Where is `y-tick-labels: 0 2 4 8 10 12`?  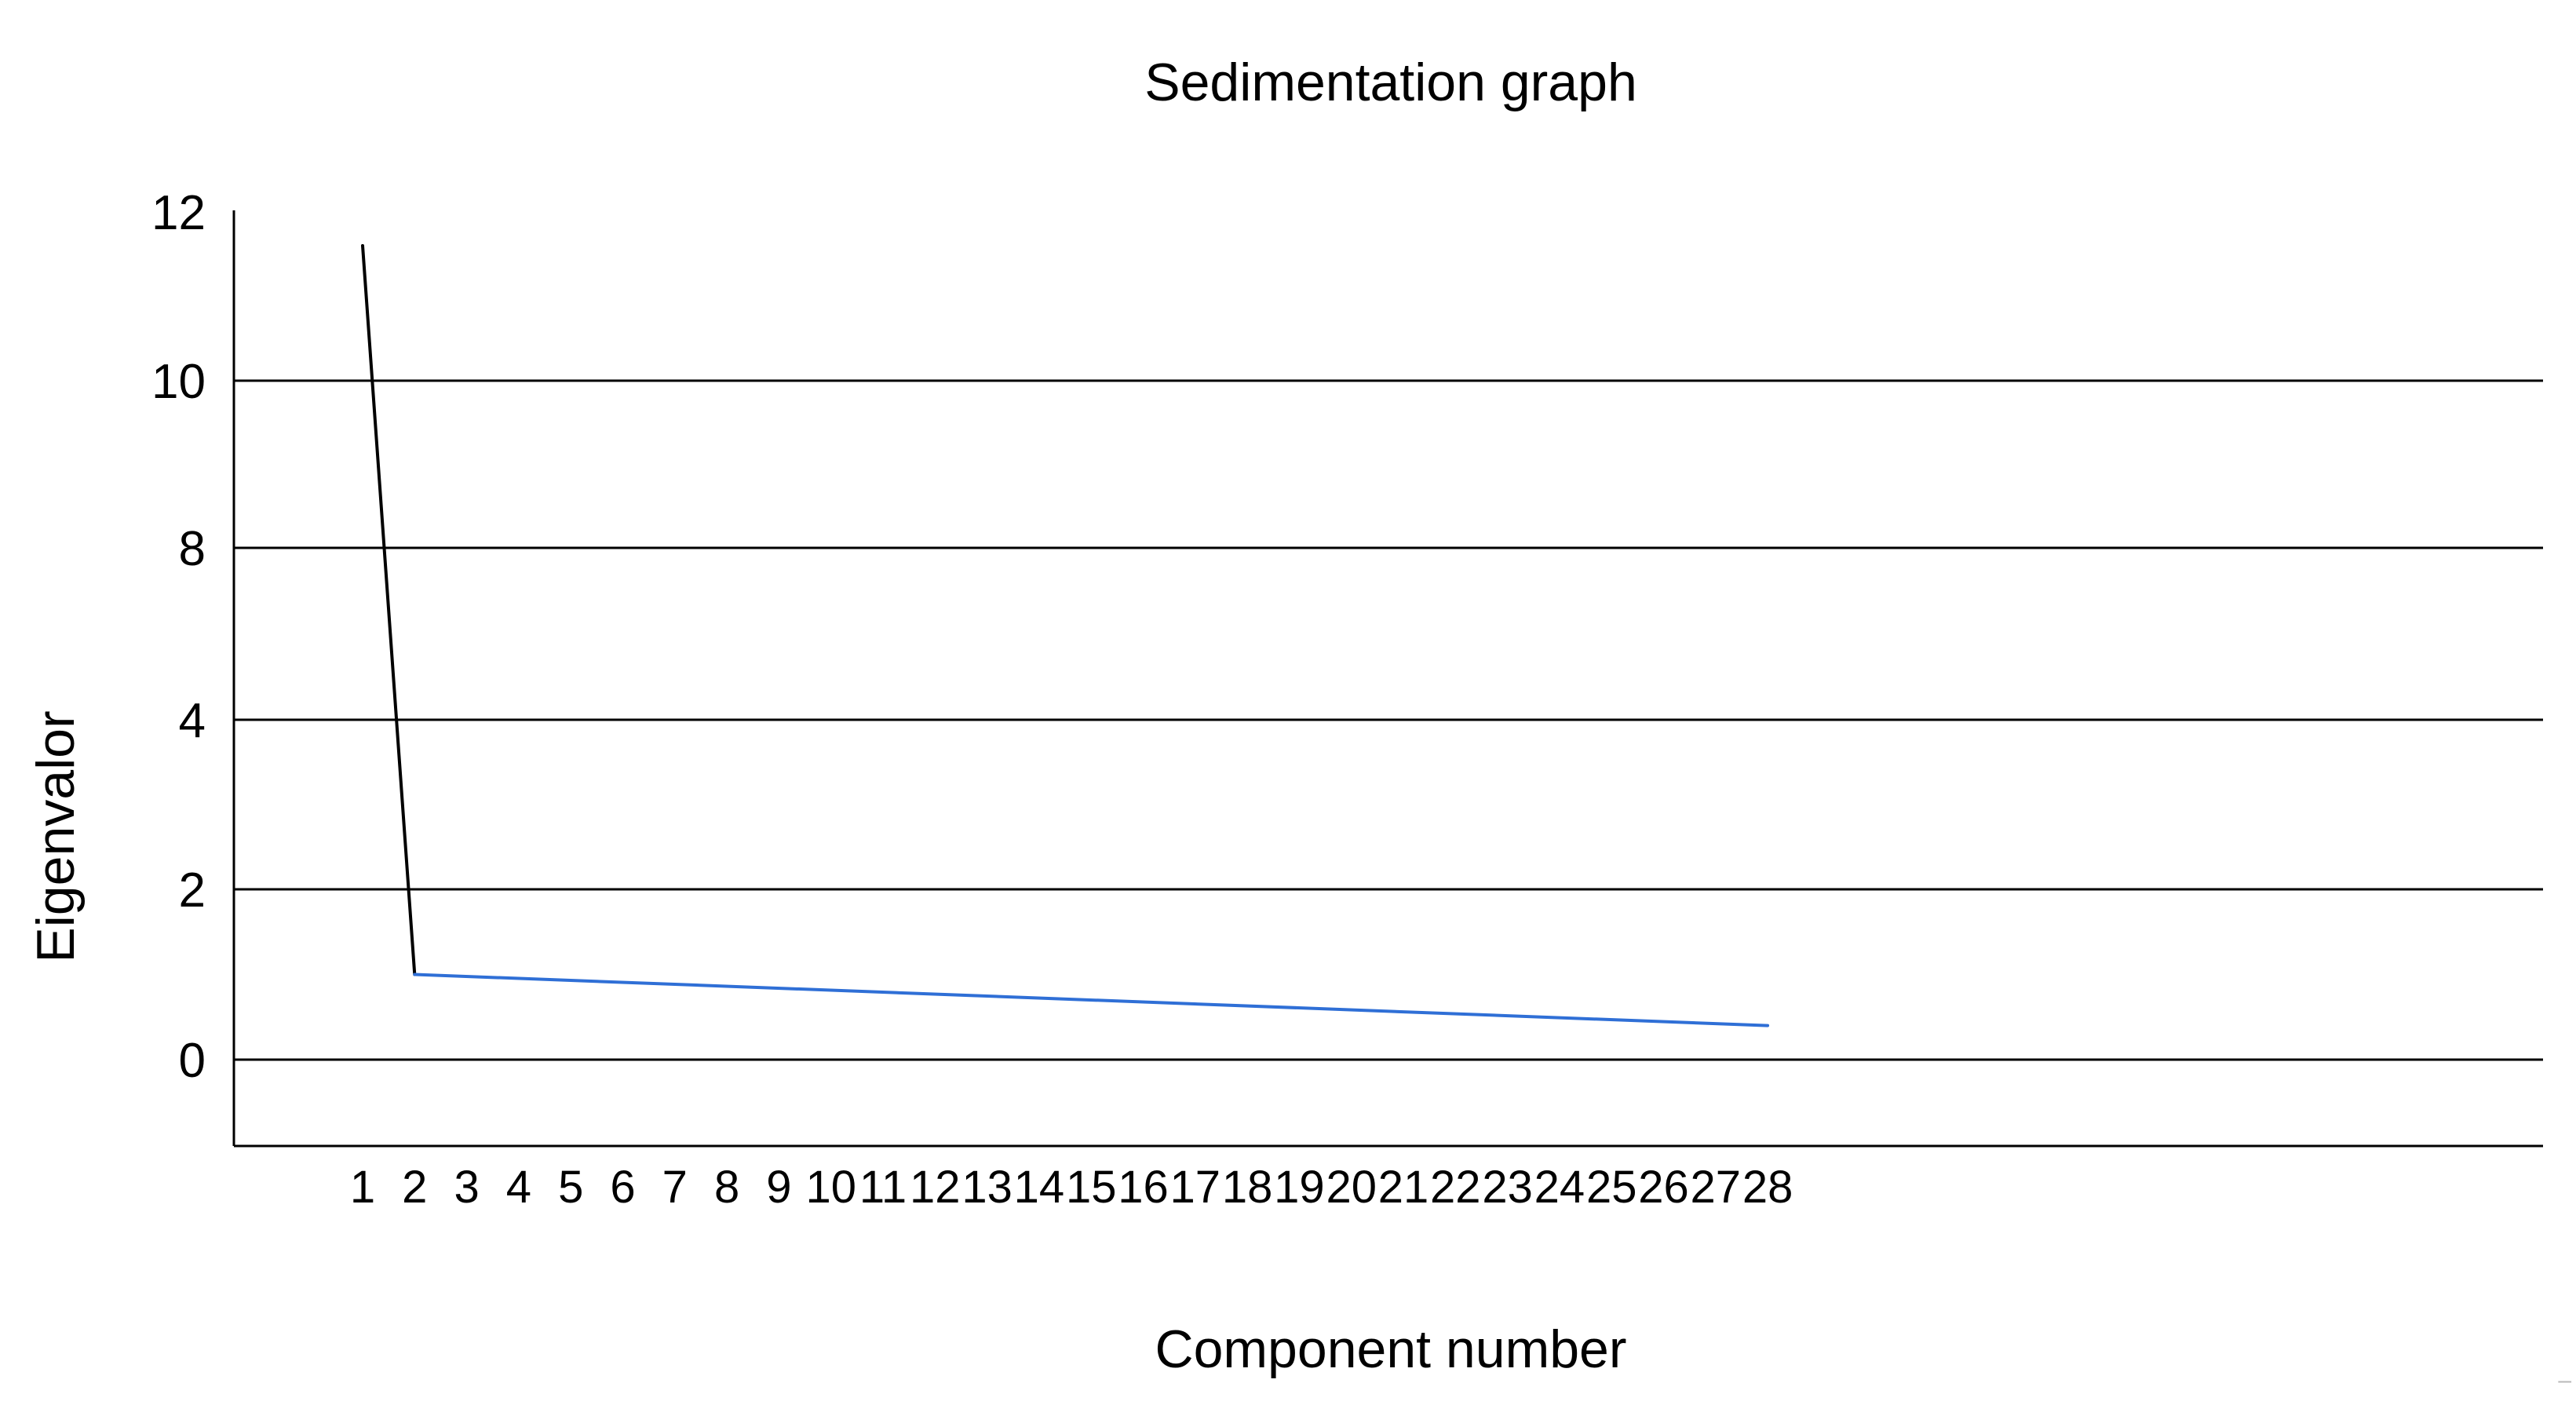 y-tick-labels: 0 2 4 8 10 12 is located at coordinates (178, 637).